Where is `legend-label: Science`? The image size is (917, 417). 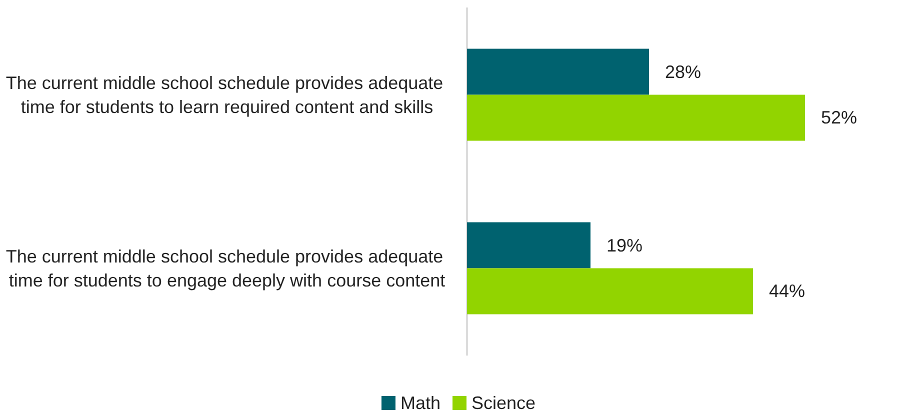 legend-label: Science is located at coordinates (503, 403).